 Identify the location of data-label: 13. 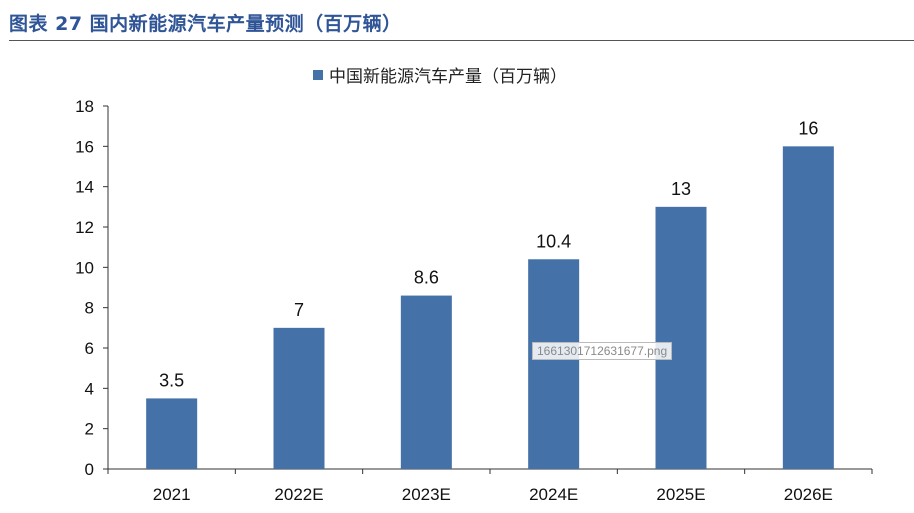
(681, 189).